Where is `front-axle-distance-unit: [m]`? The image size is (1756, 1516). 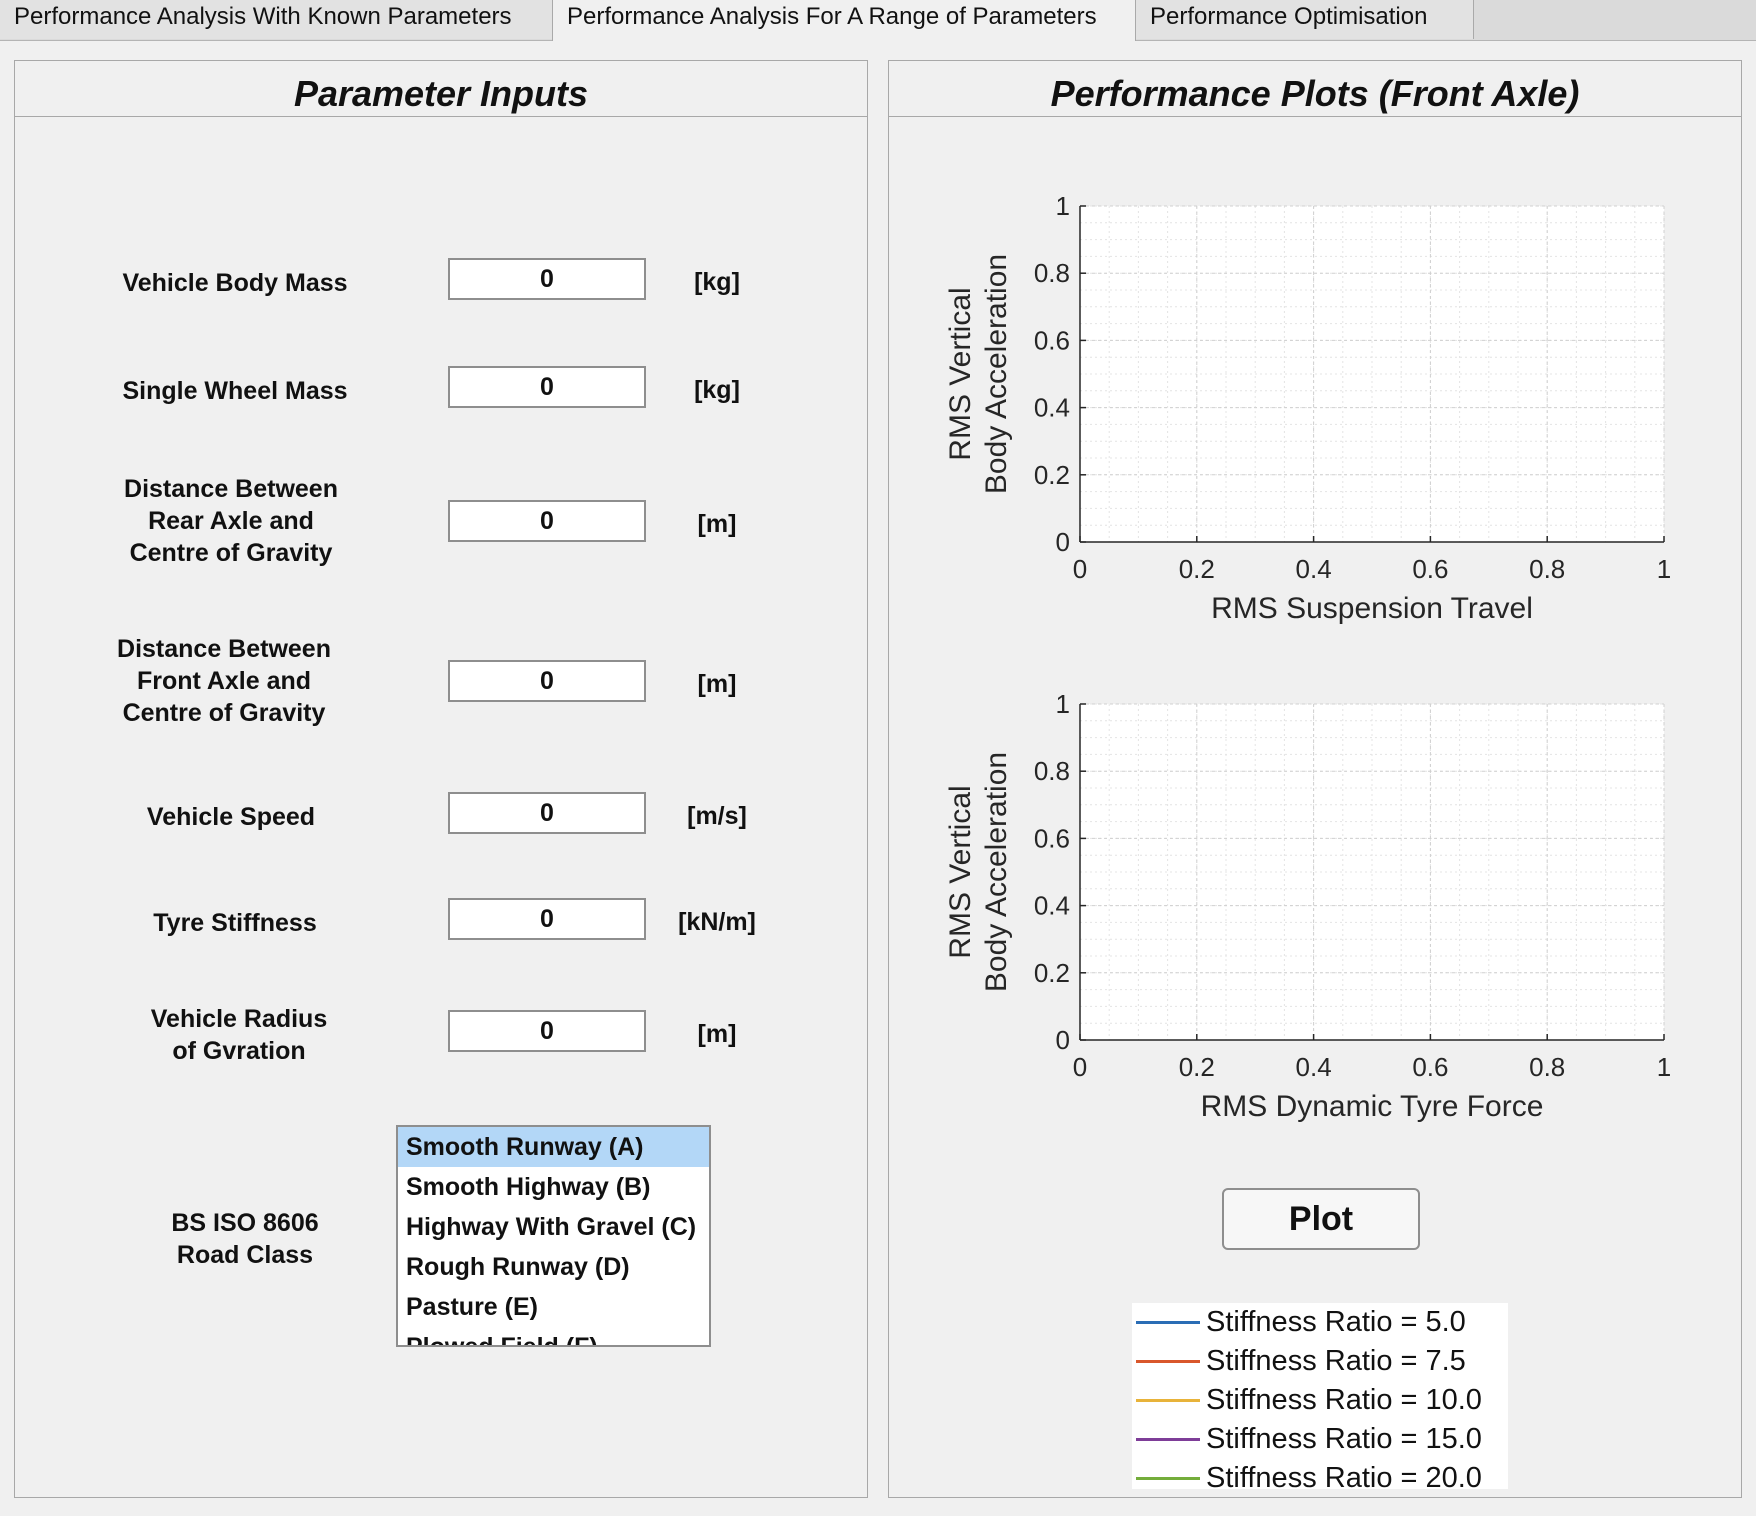 front-axle-distance-unit: [m] is located at coordinates (717, 684).